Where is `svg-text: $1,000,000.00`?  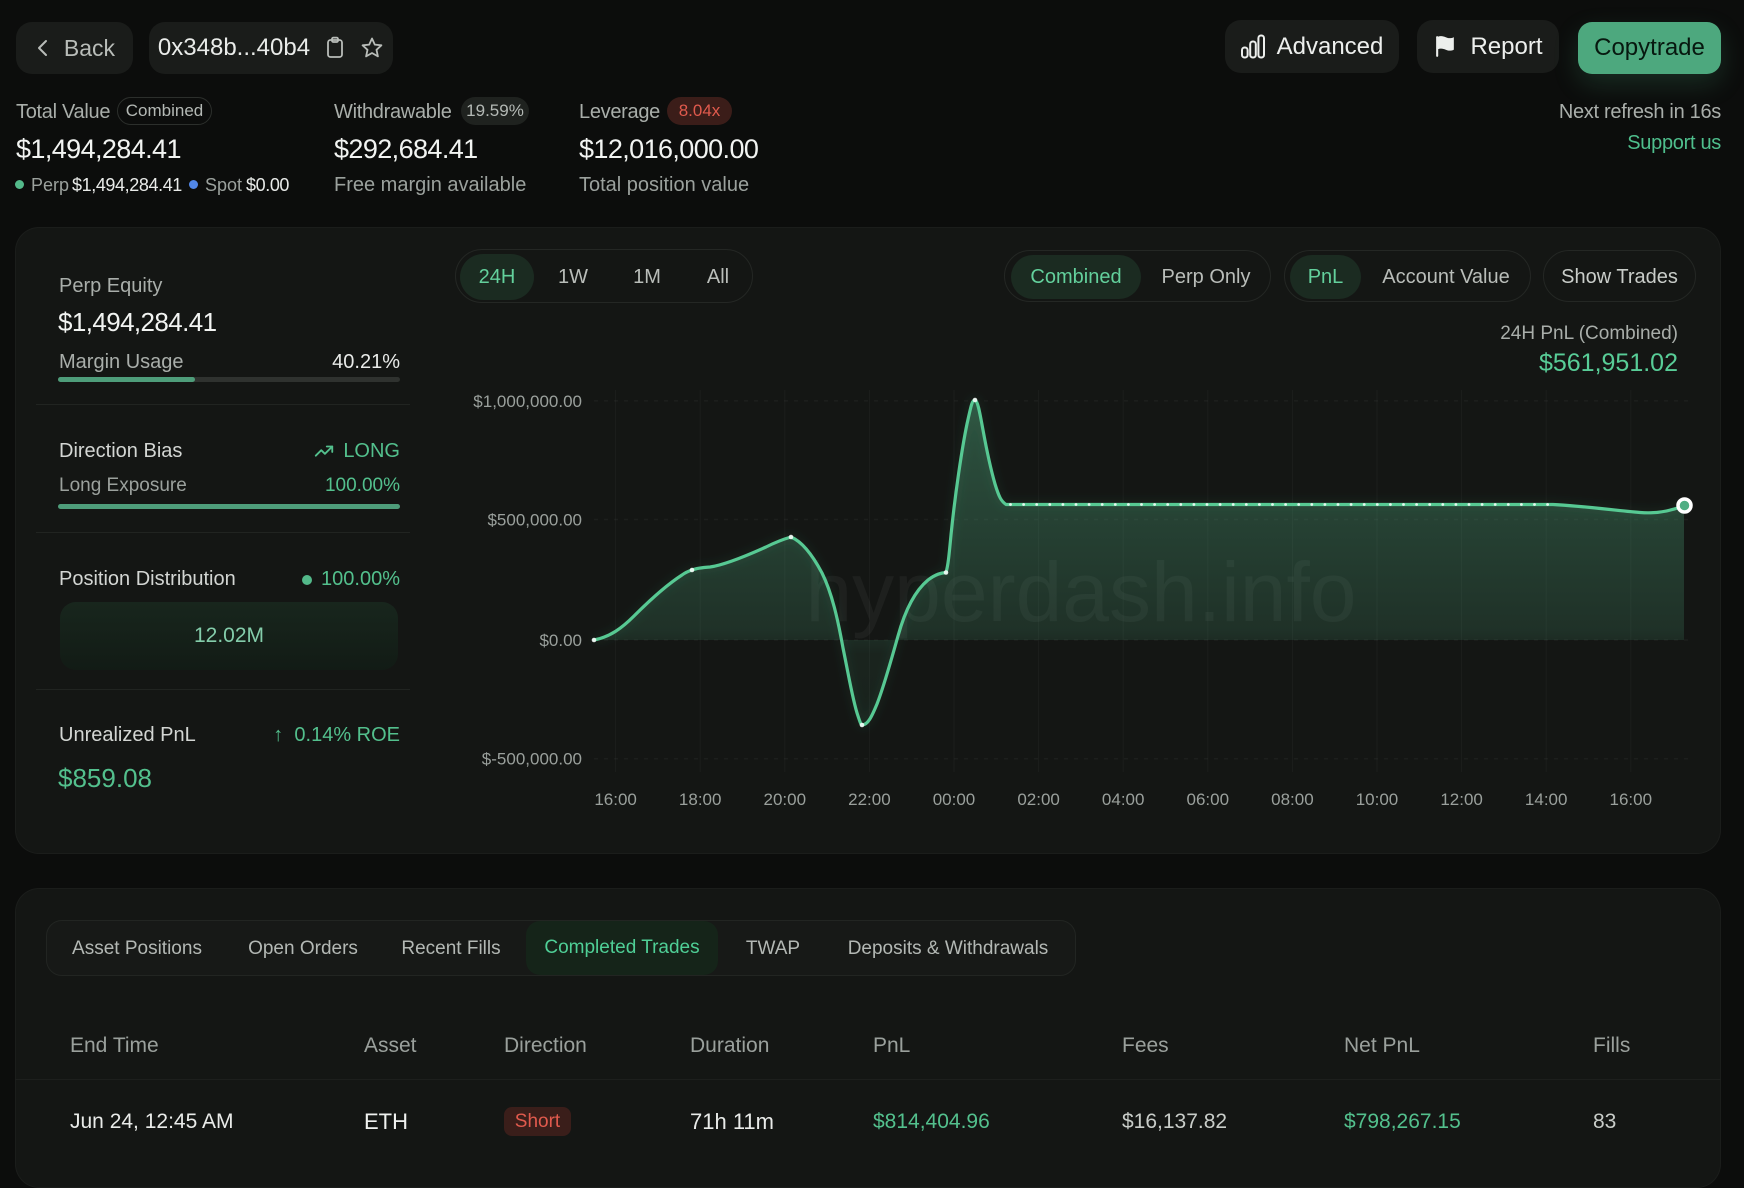
svg-text: $1,000,000.00 is located at coordinates (527, 401).